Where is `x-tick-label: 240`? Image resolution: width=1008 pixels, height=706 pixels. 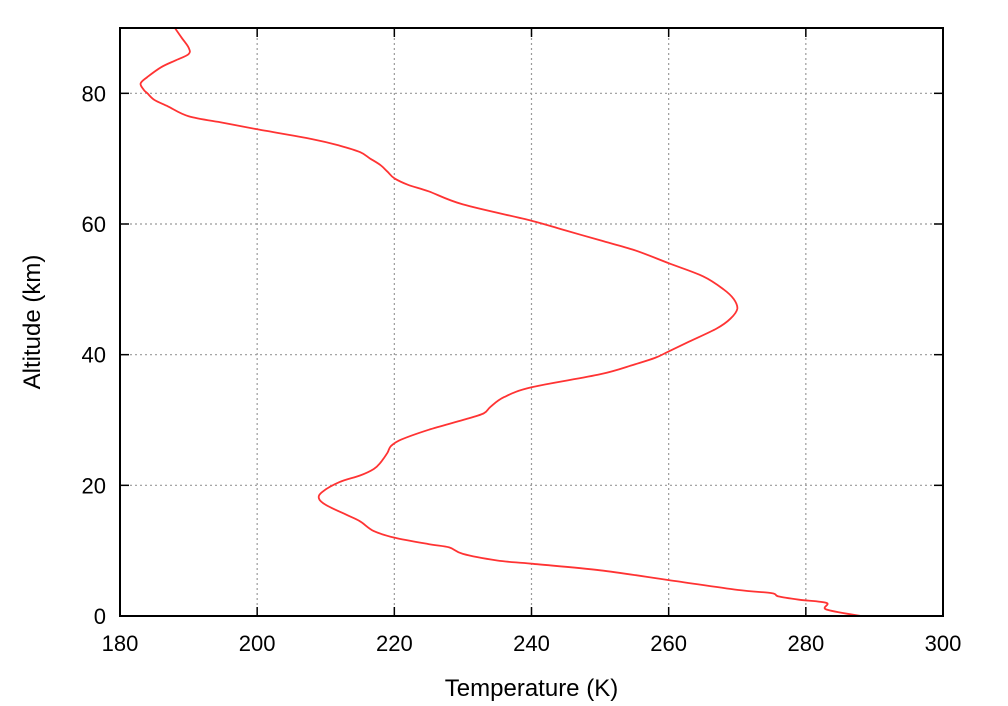
x-tick-label: 240 is located at coordinates (531, 643).